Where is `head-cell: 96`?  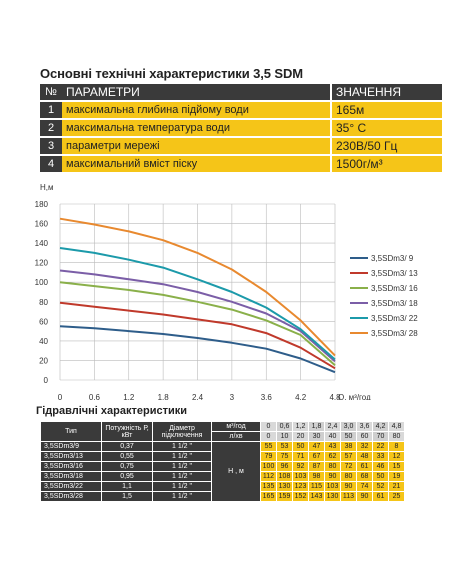 head-cell: 96 is located at coordinates (284, 466).